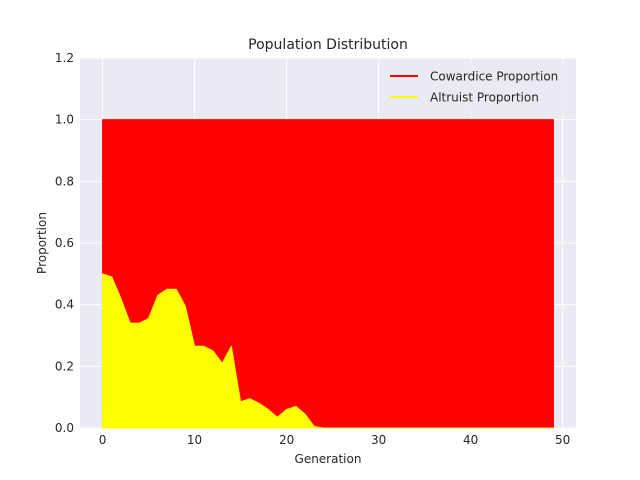 The width and height of the screenshot is (640, 480). Describe the element at coordinates (64, 366) in the screenshot. I see `y-tick-label: 0.2` at that location.